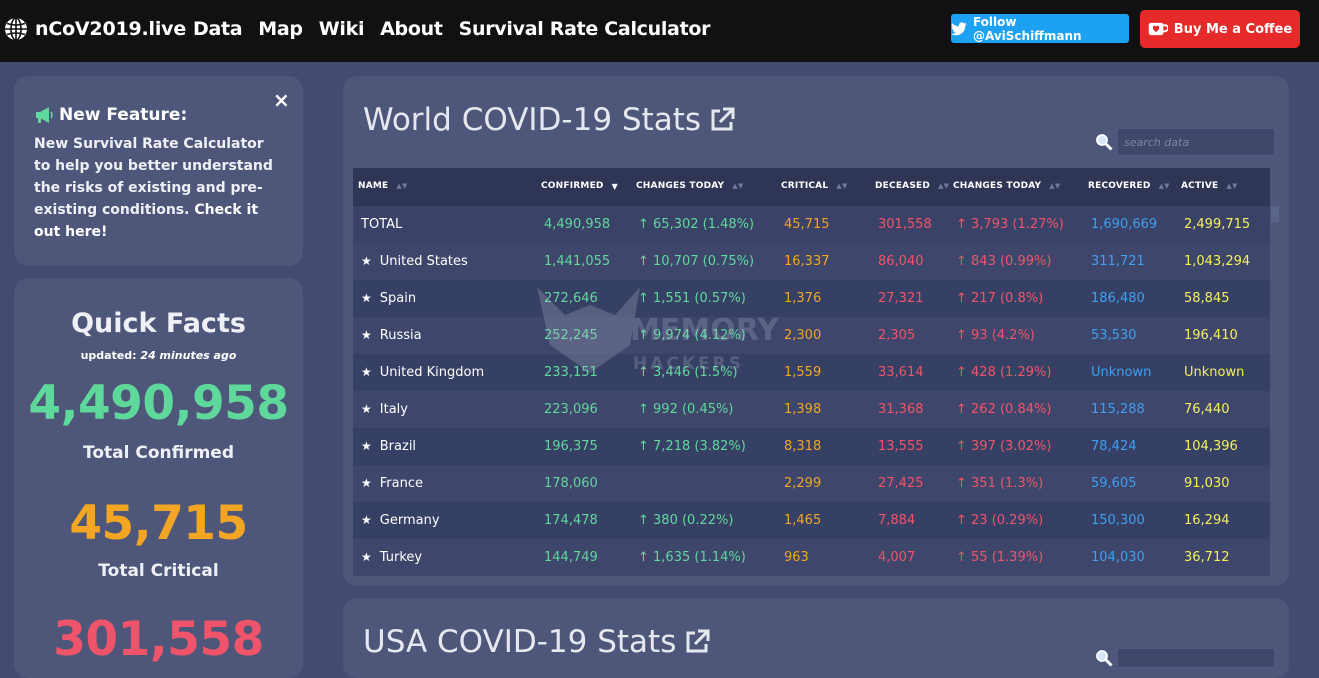 Image resolution: width=1319 pixels, height=678 pixels. What do you see at coordinates (571, 372) in the screenshot?
I see `cell-confirmed: 233,151` at bounding box center [571, 372].